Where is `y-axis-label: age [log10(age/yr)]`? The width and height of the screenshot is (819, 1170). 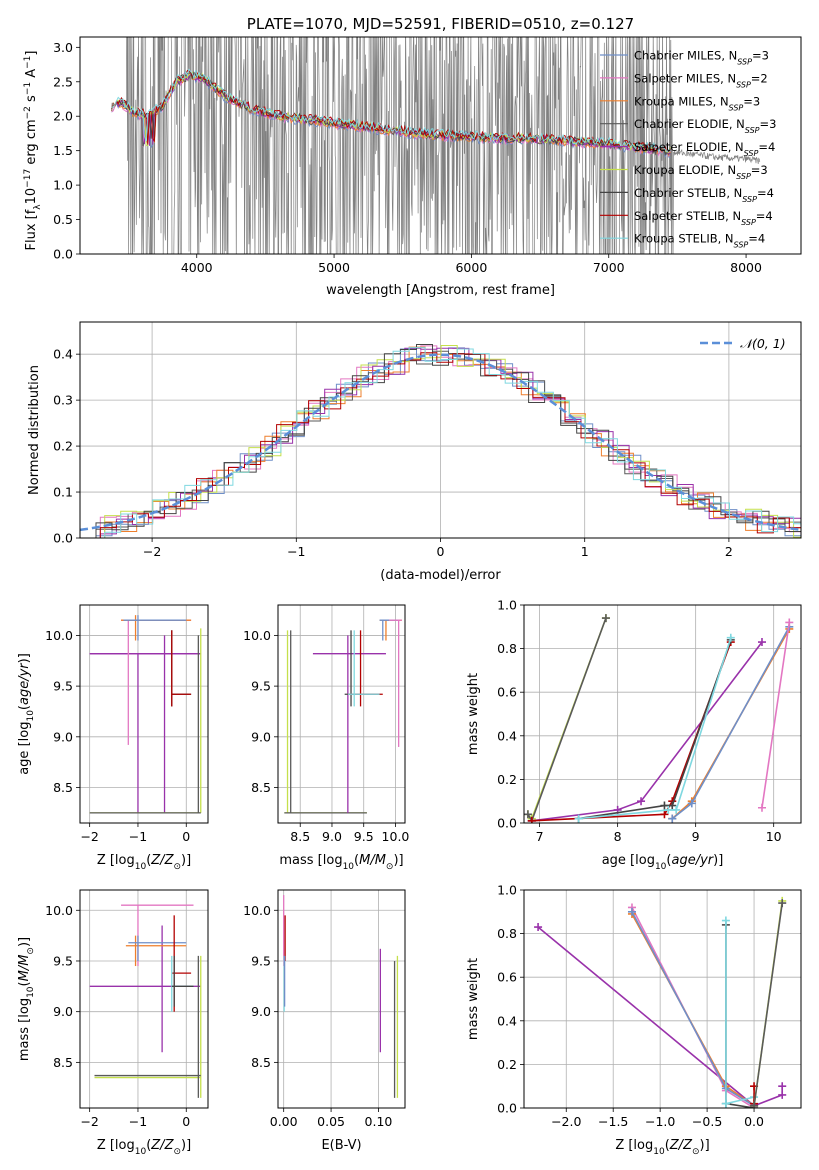 y-axis-label: age [log10(age/yr)] is located at coordinates (26, 714).